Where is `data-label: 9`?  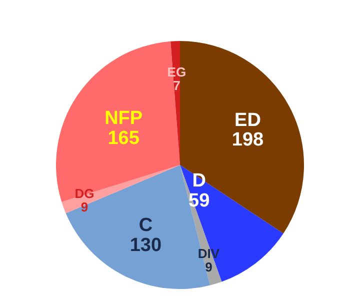
data-label: 9 is located at coordinates (208, 267).